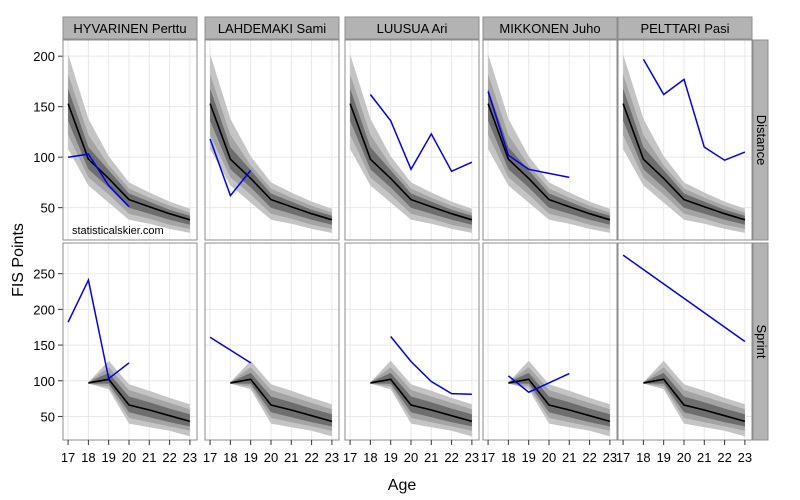  Describe the element at coordinates (402, 485) in the screenshot. I see `x-axis-title: Age` at that location.